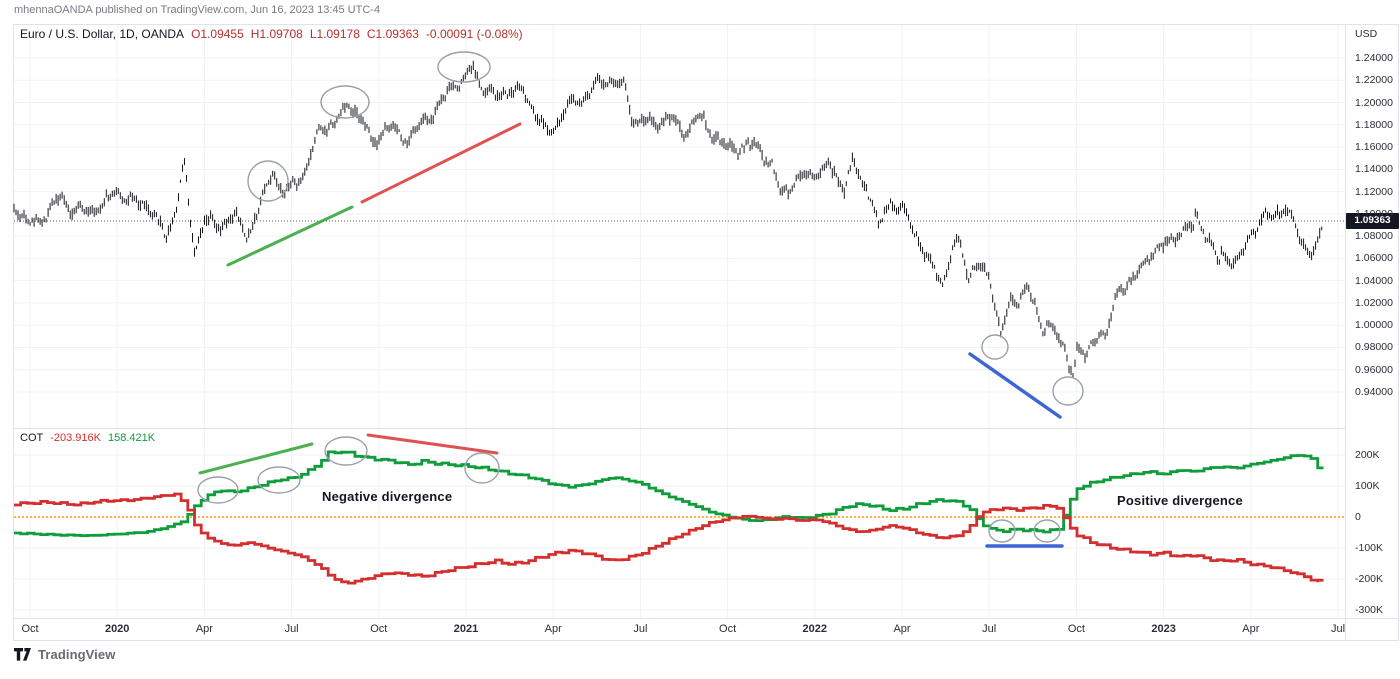  What do you see at coordinates (1374, 325) in the screenshot?
I see `price-tick-label: 1.00000` at bounding box center [1374, 325].